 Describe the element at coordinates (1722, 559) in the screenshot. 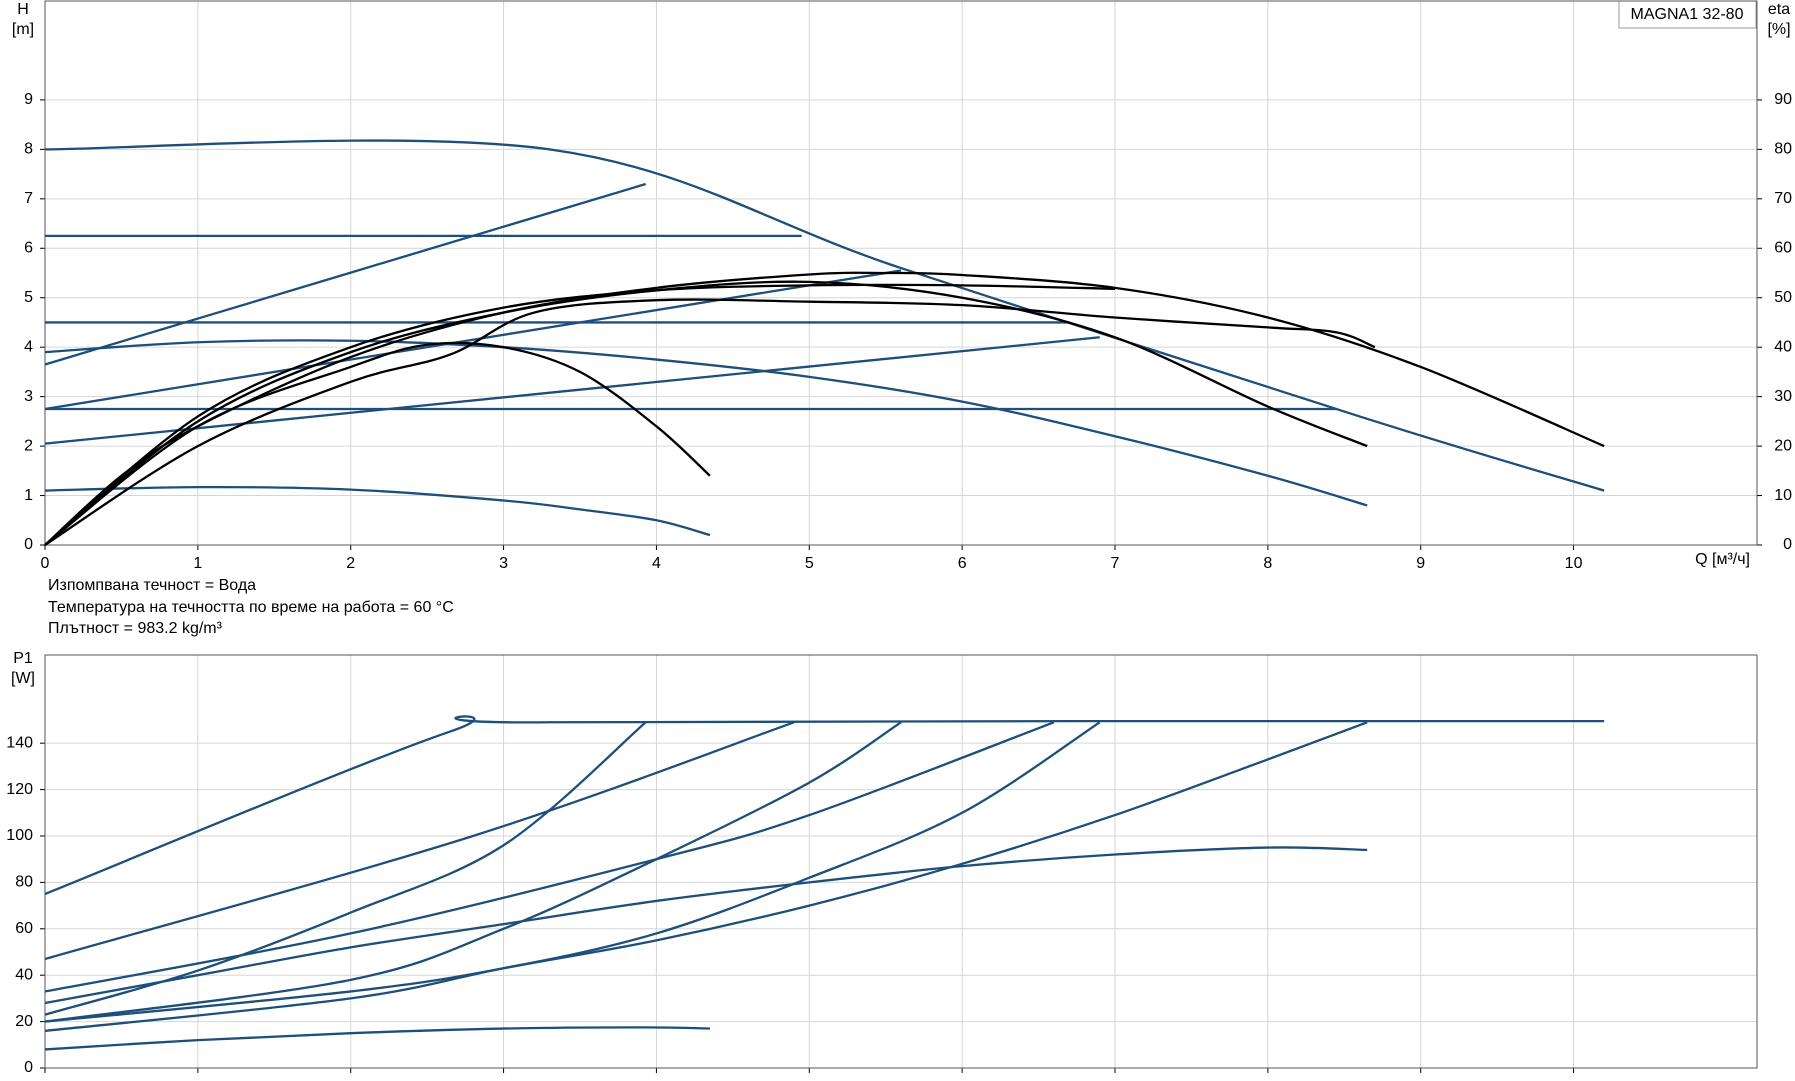

I see `x-label: Q [м³/ч]` at that location.